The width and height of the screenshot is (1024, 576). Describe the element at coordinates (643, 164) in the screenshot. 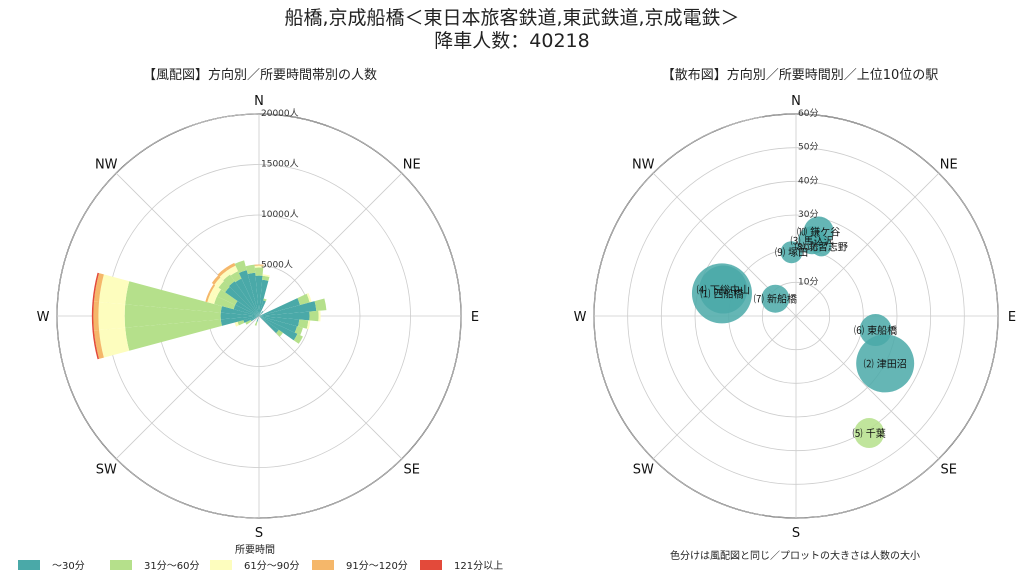

I see `scatter-direction-NW: NW` at that location.